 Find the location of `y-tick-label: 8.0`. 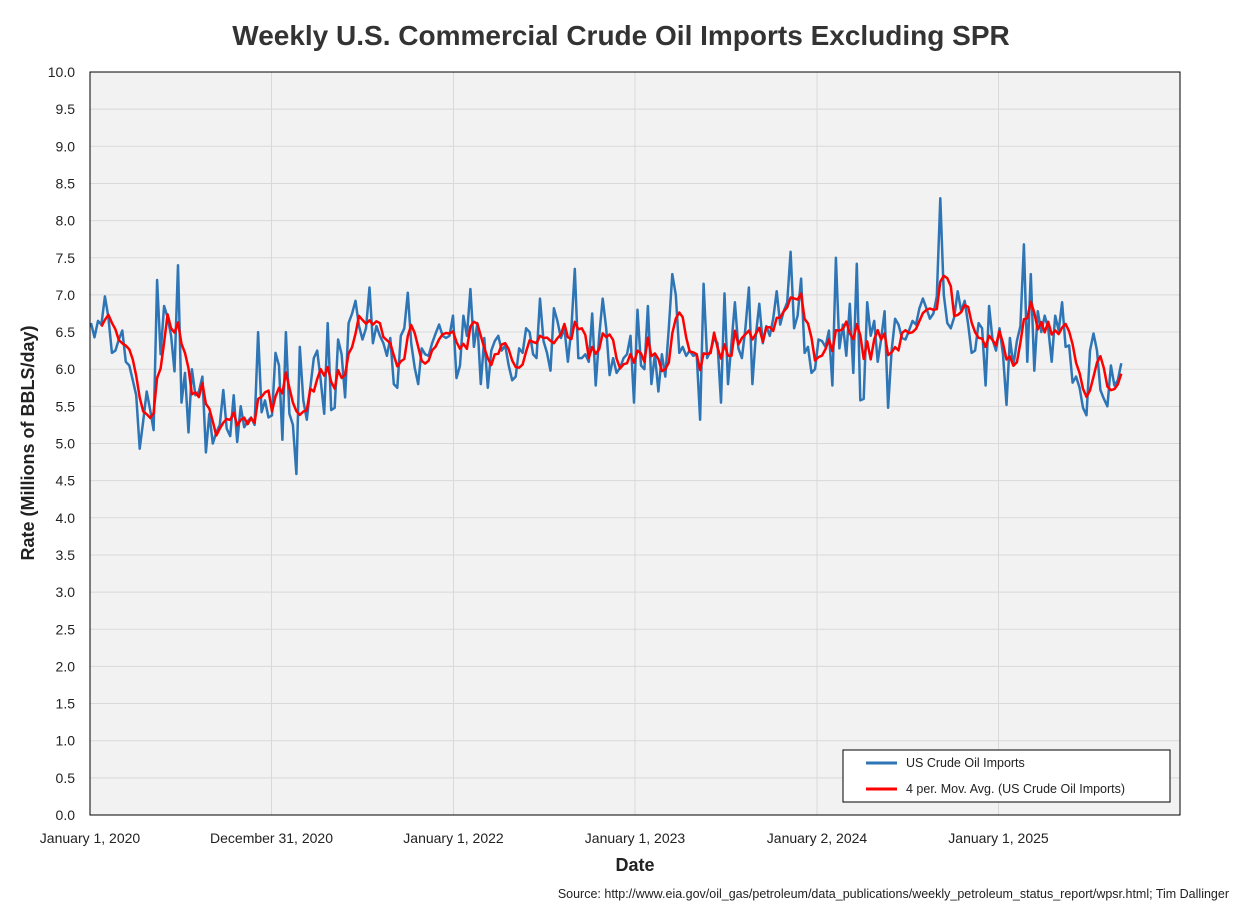

y-tick-label: 8.0 is located at coordinates (66, 221).